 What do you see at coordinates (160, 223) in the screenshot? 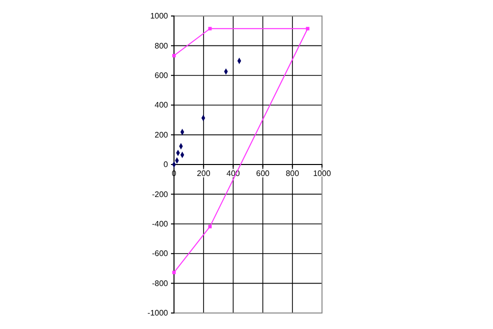
I see `y-tick-label: -400` at bounding box center [160, 223].